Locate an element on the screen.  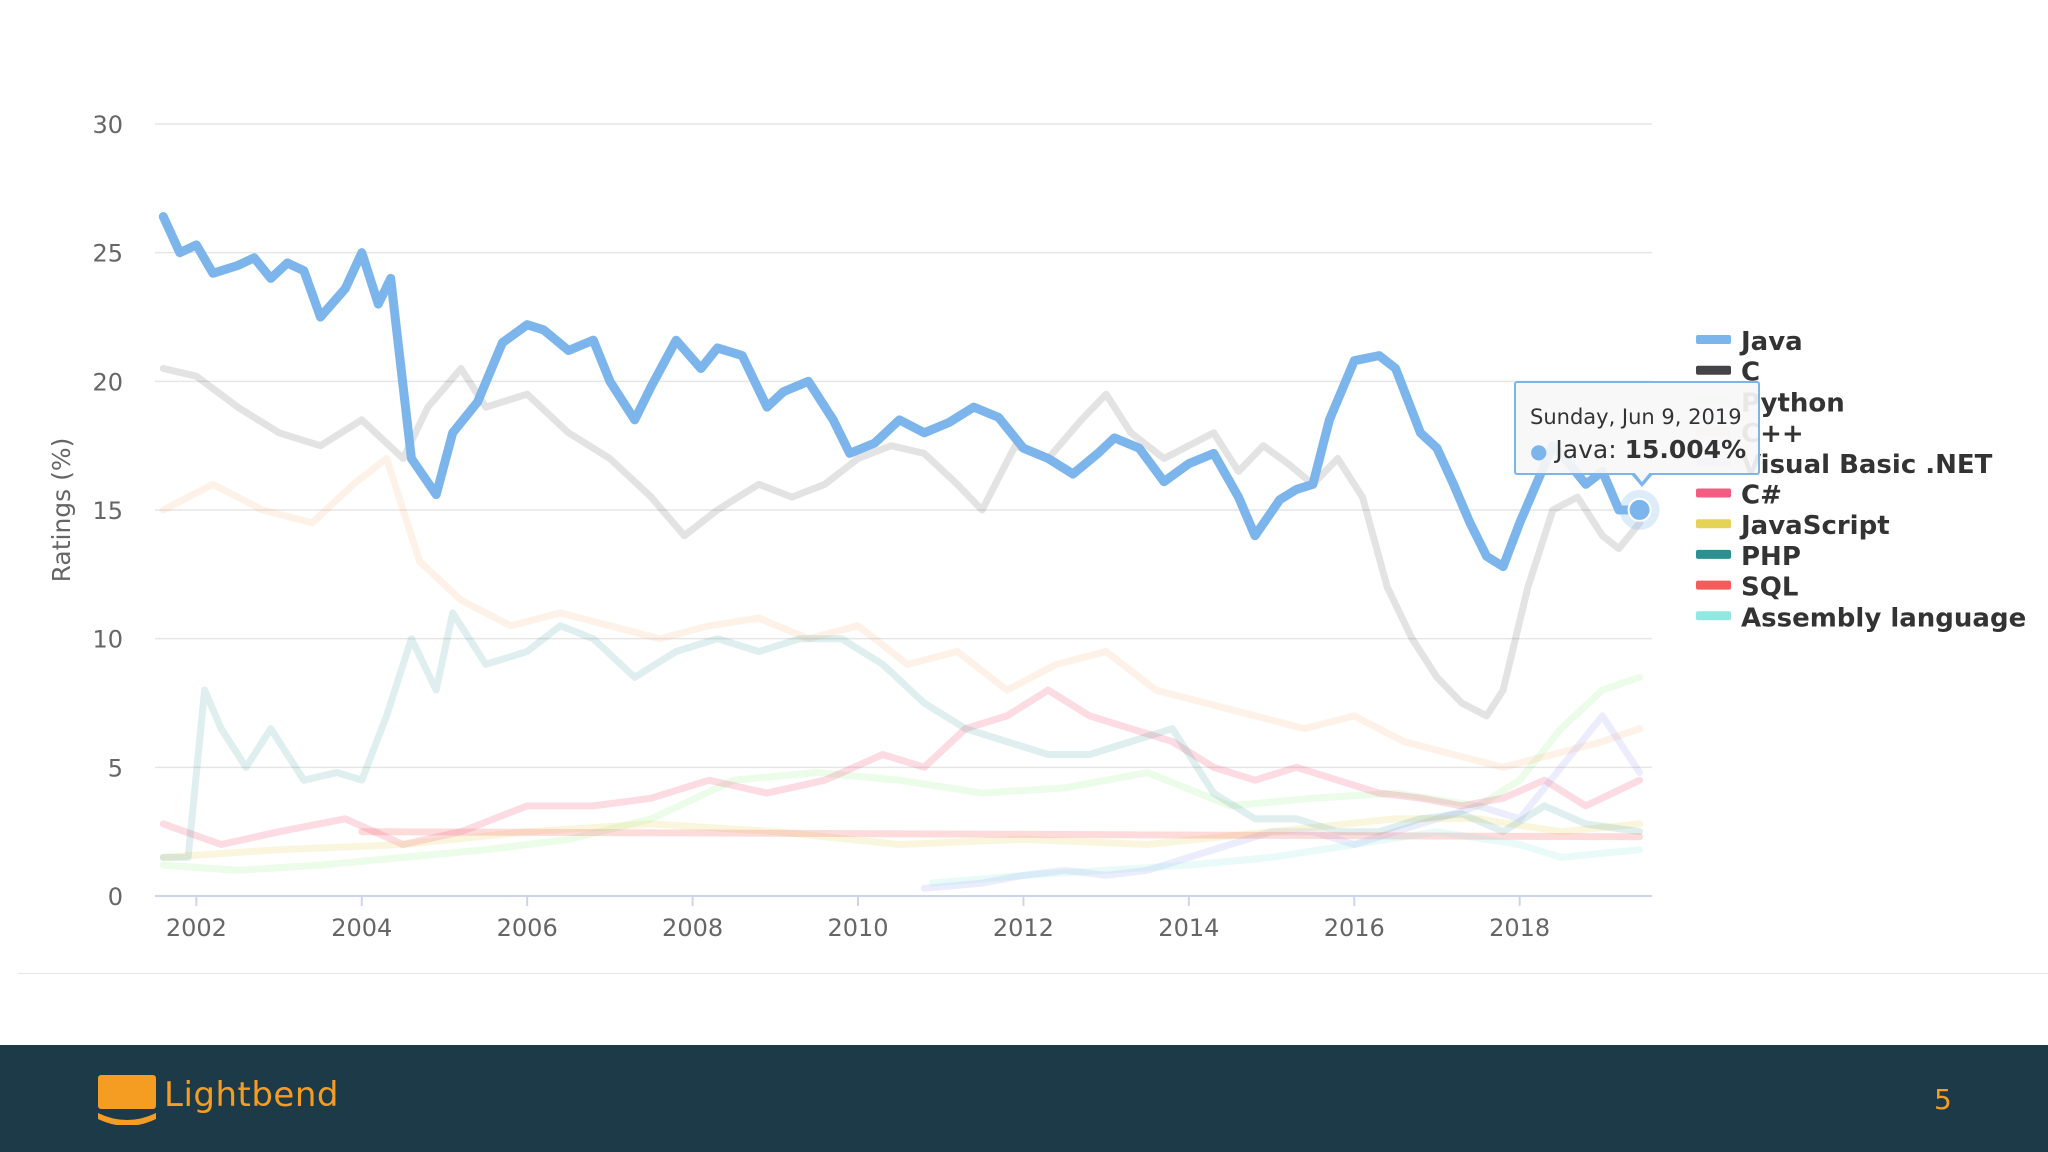
slide-divider is located at coordinates (1033, 973).